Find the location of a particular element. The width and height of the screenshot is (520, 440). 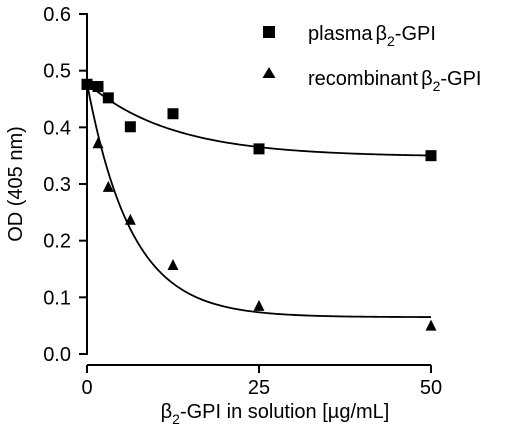

x-ticks: 0 25 50 is located at coordinates (261, 382).